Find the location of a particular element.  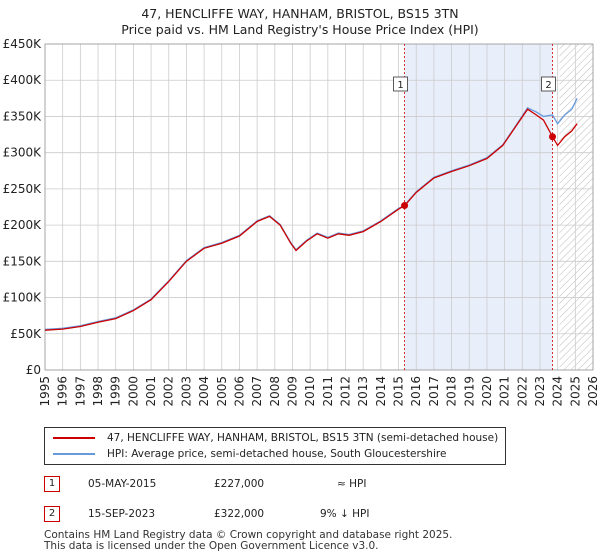

x-tick-label: 2026 is located at coordinates (593, 391).